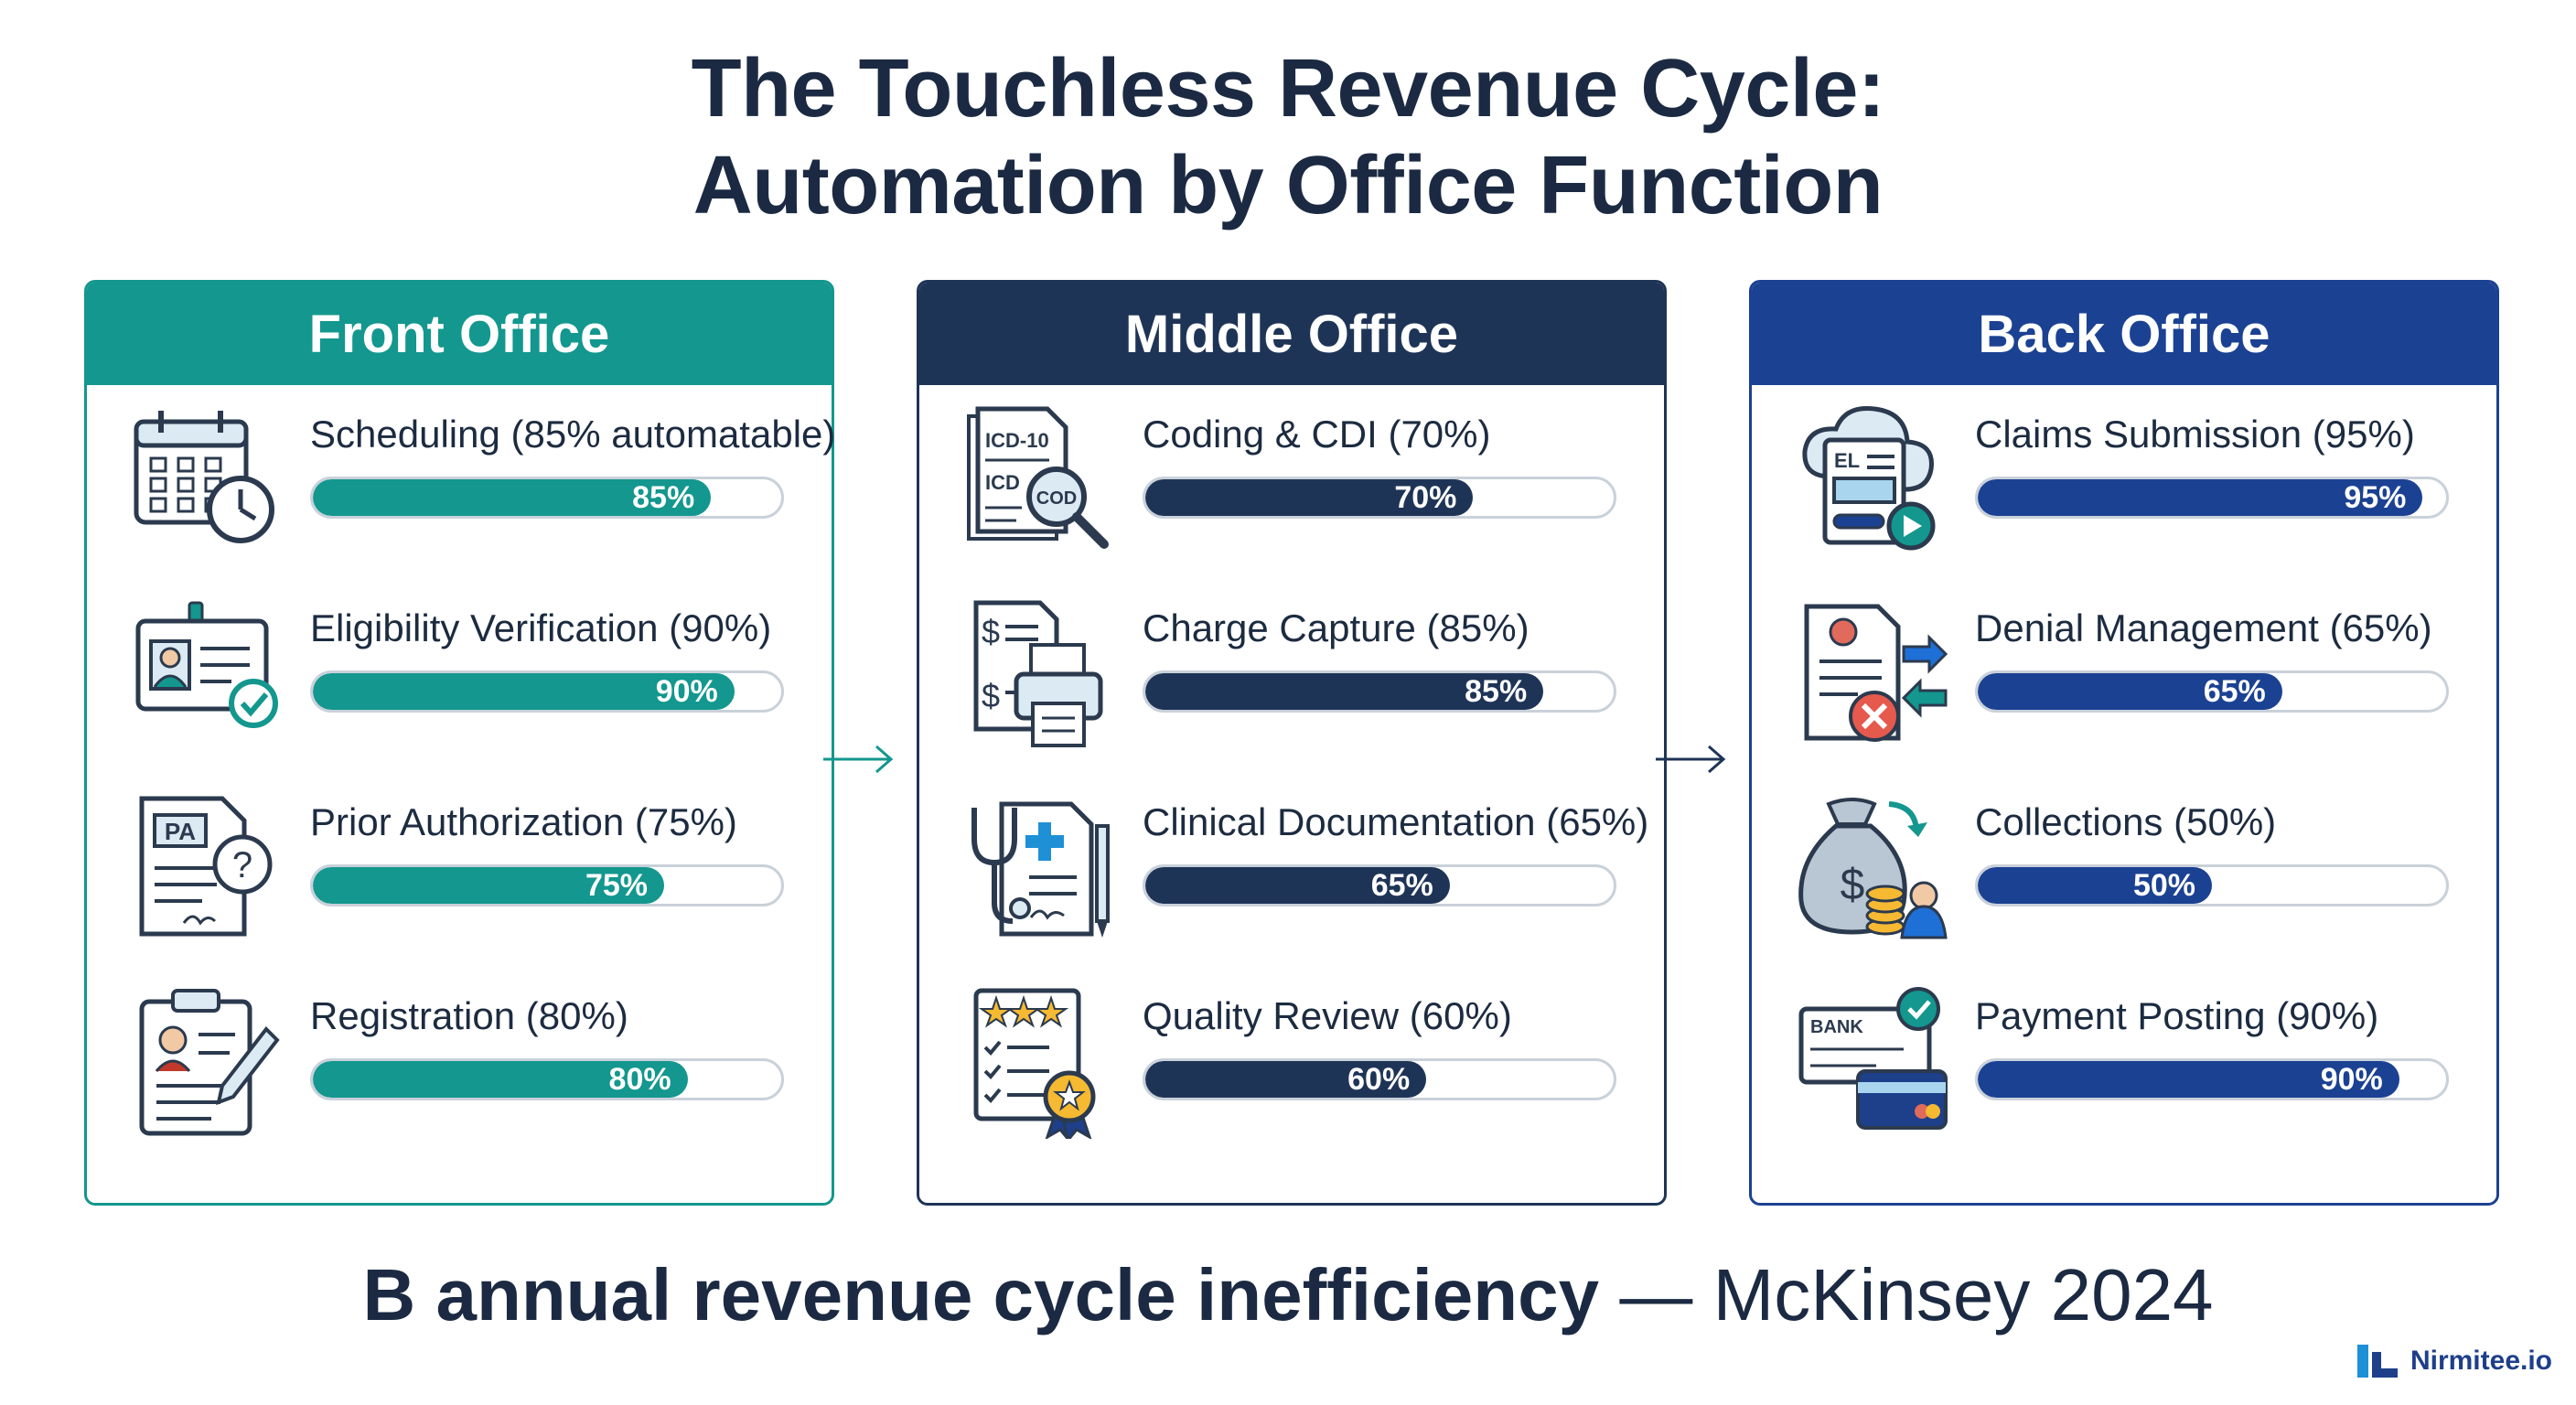 This screenshot has width=2576, height=1405. I want to click on bar-row: Scheduling (85% automatable) 85%, so click(461, 484).